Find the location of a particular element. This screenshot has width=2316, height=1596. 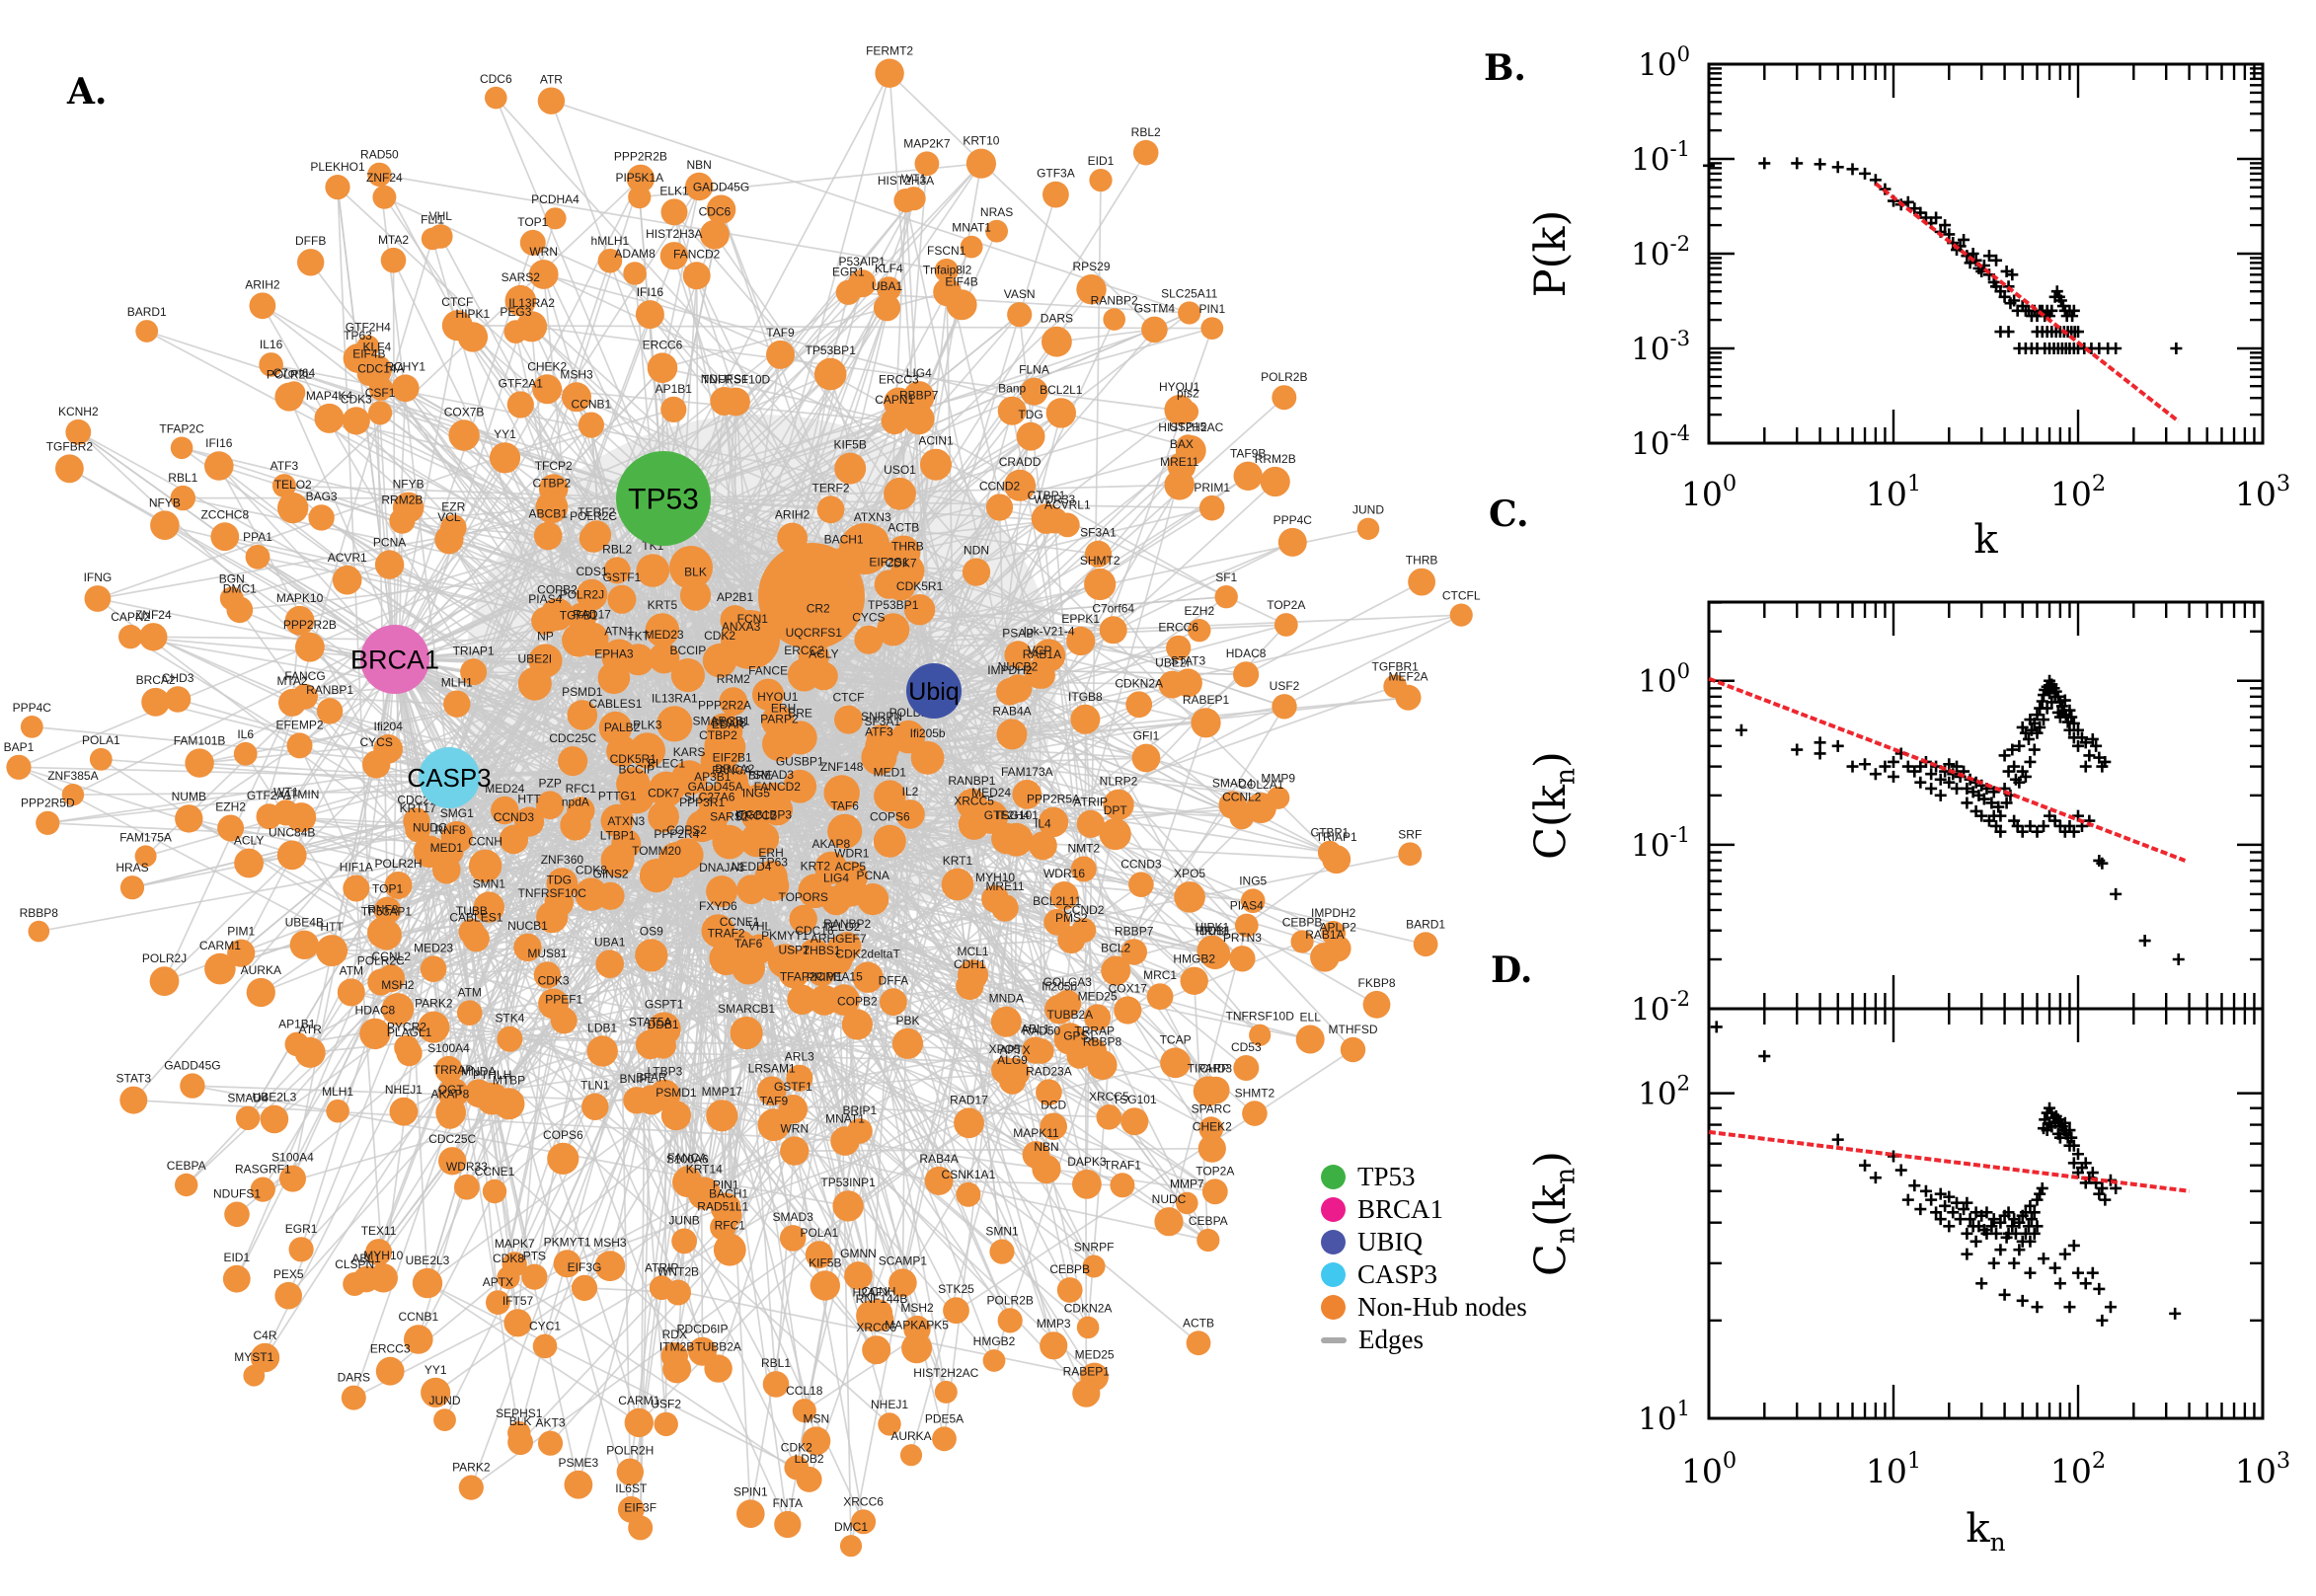

legend-item-non-hub-nodes: Non-Hub nodes is located at coordinates (1424, 1307).